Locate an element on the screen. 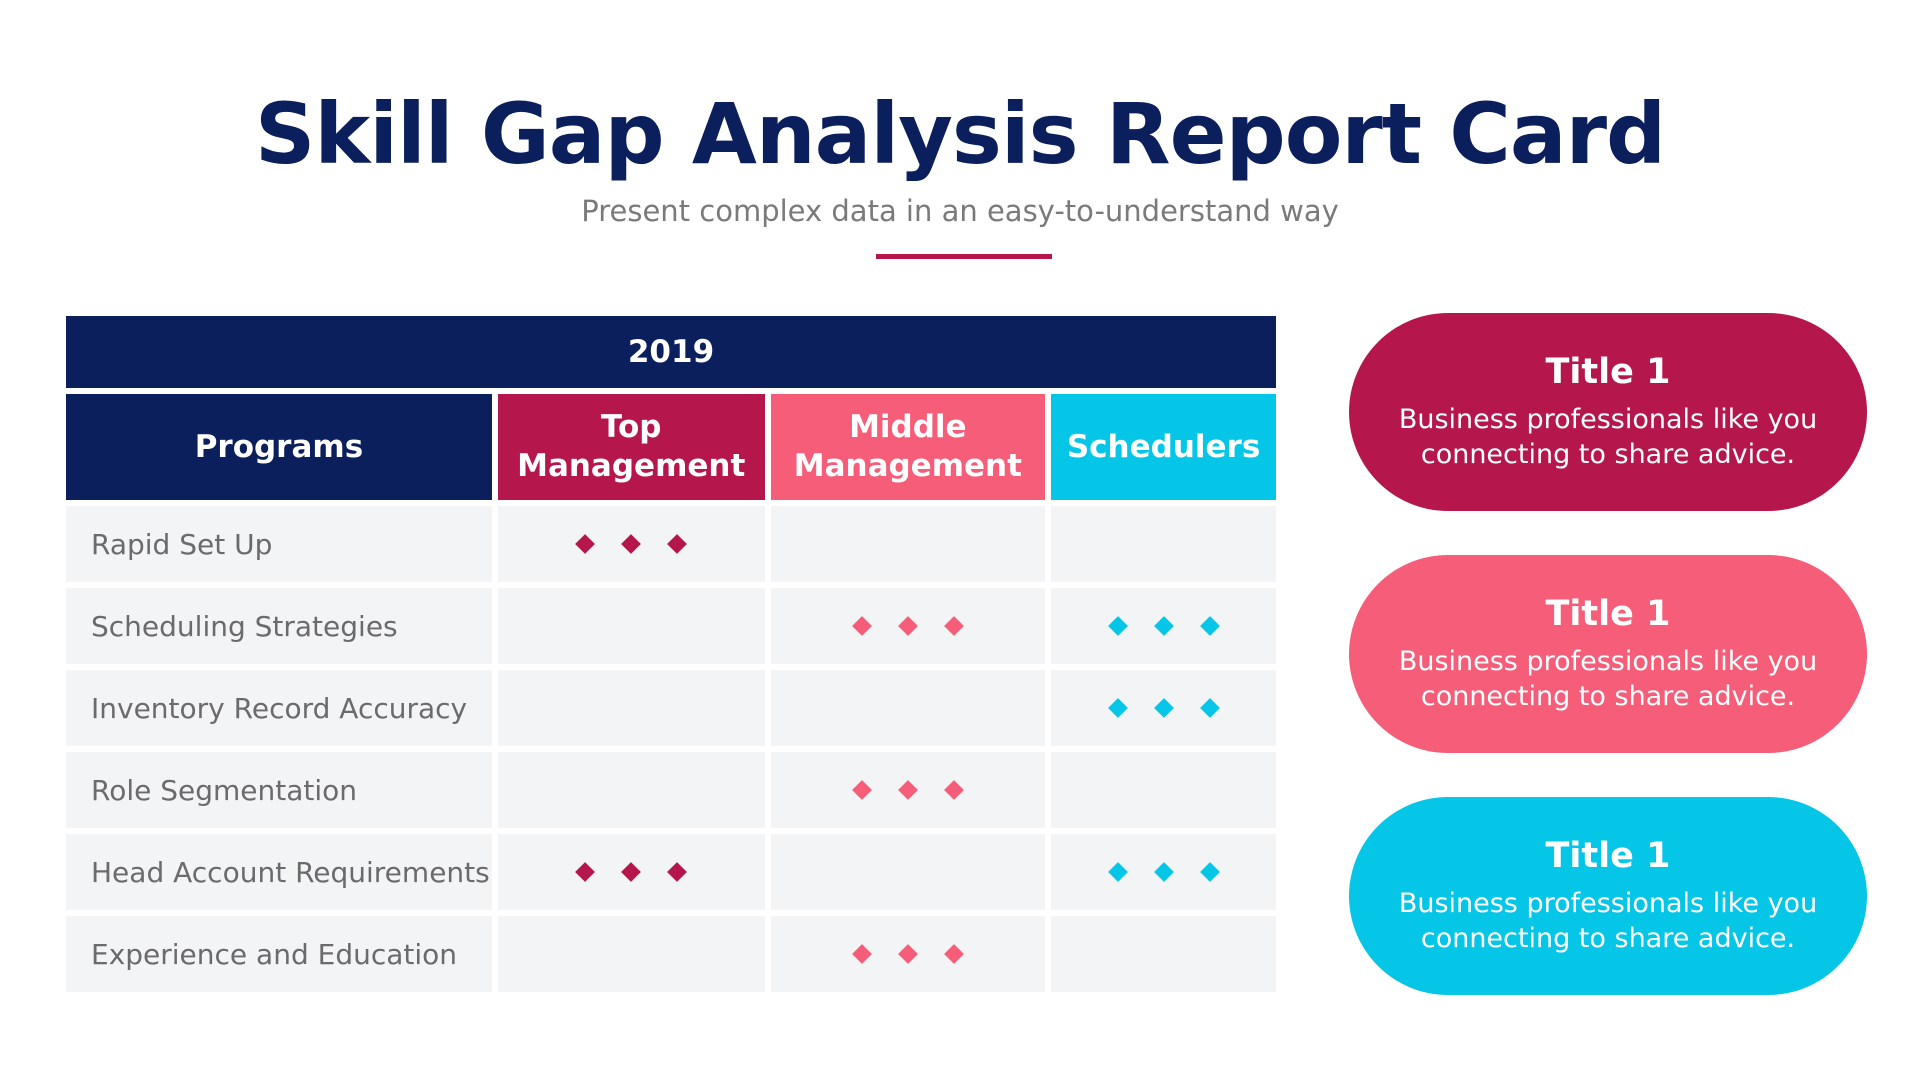 The width and height of the screenshot is (1920, 1080). table-row: Role Segmentation is located at coordinates (671, 790).